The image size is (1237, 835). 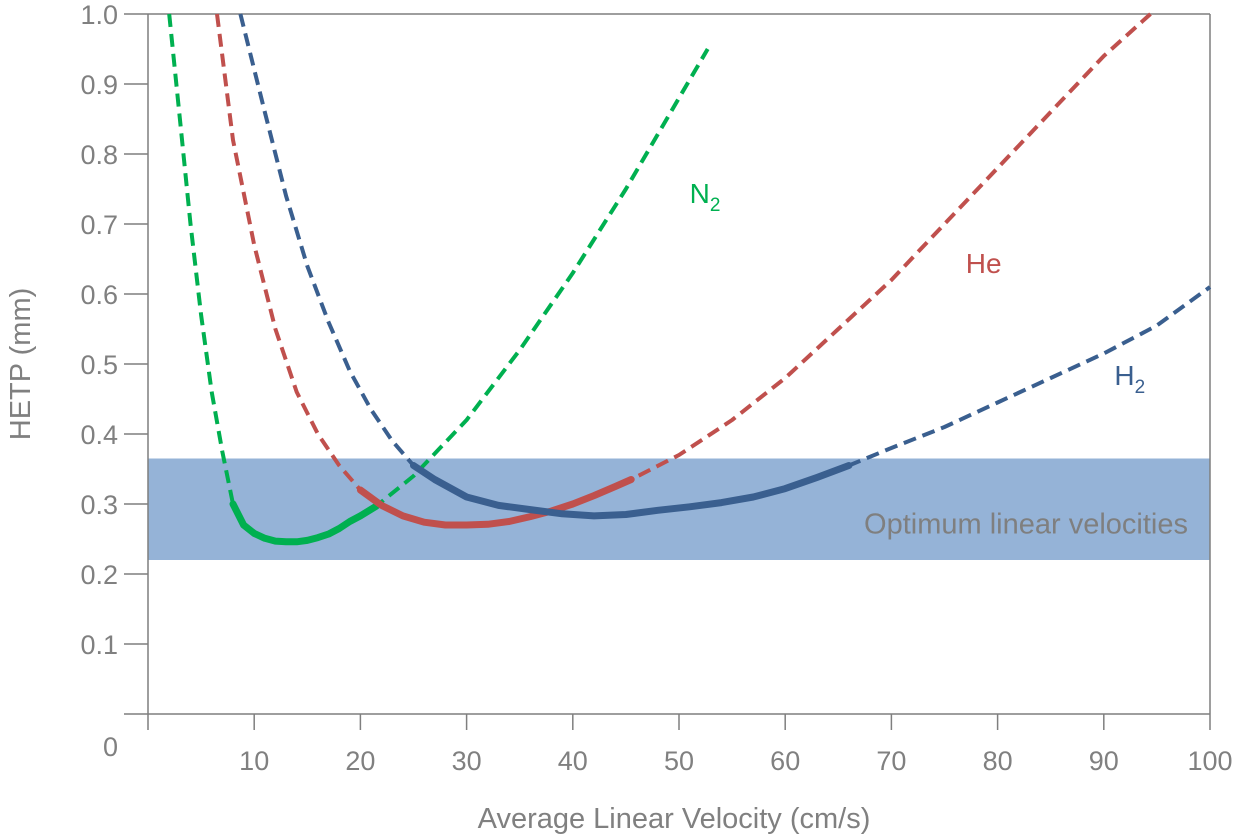 What do you see at coordinates (110, 747) in the screenshot?
I see `origin-label: 0` at bounding box center [110, 747].